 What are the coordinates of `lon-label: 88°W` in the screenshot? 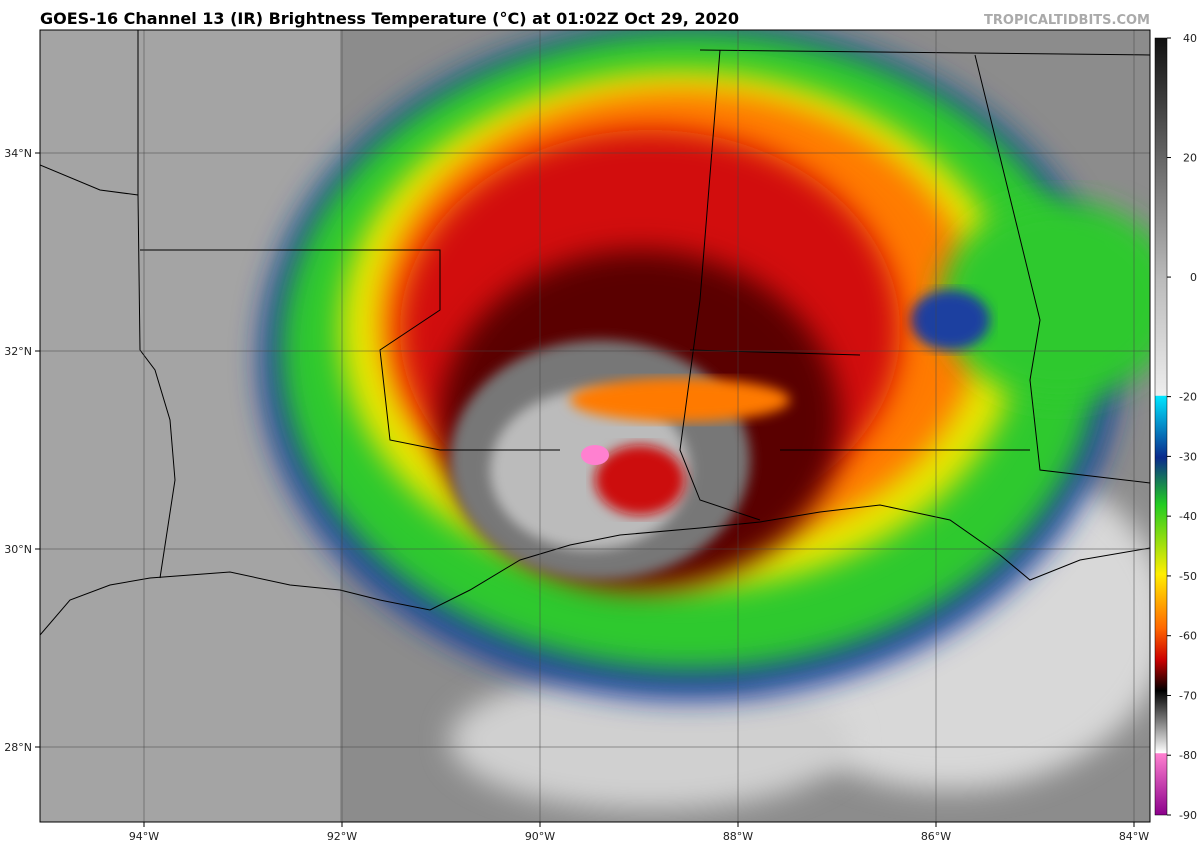 It's located at (738, 836).